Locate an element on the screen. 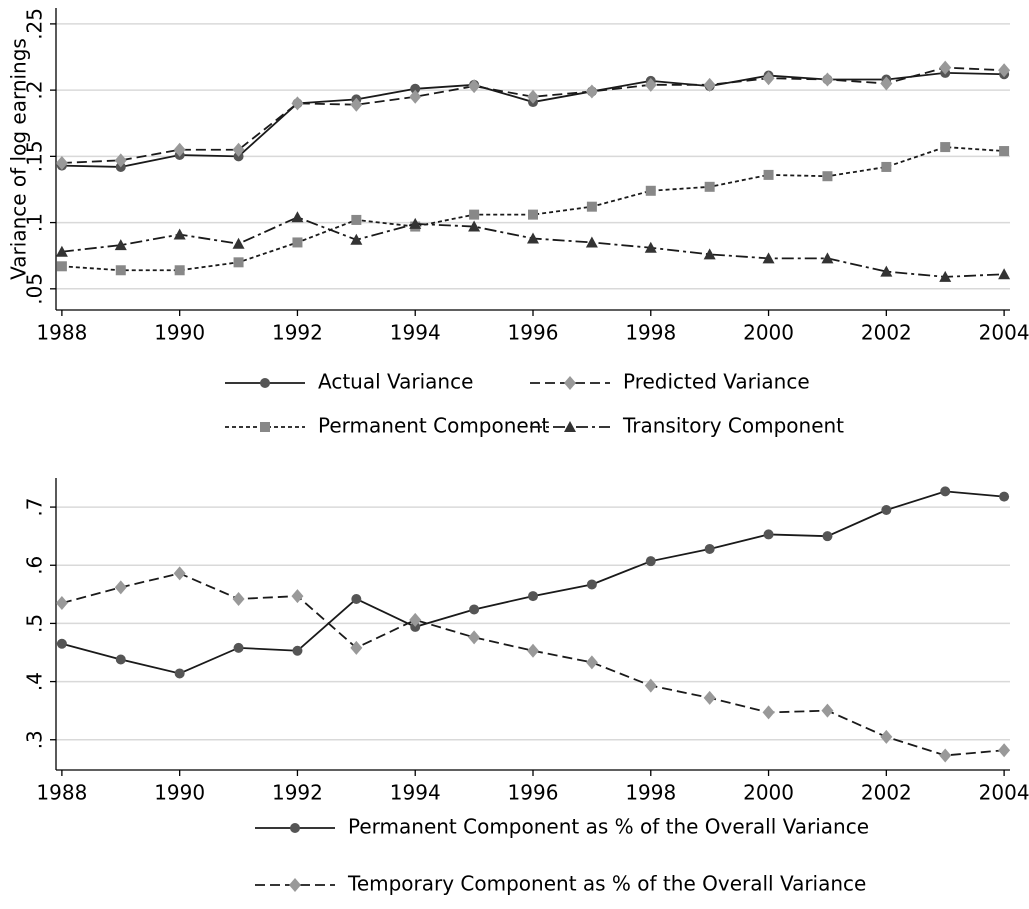 This screenshot has width=1029, height=909. y-tick-label: .3 is located at coordinates (35, 739).